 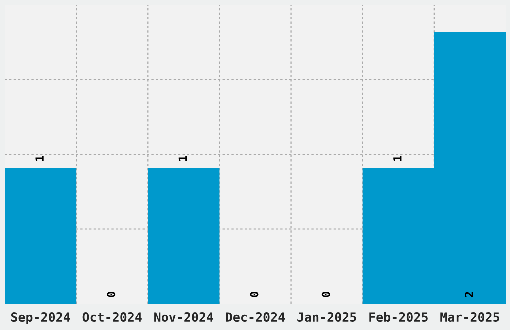 What do you see at coordinates (327, 317) in the screenshot?
I see `x-tick-label: Jan-2025` at bounding box center [327, 317].